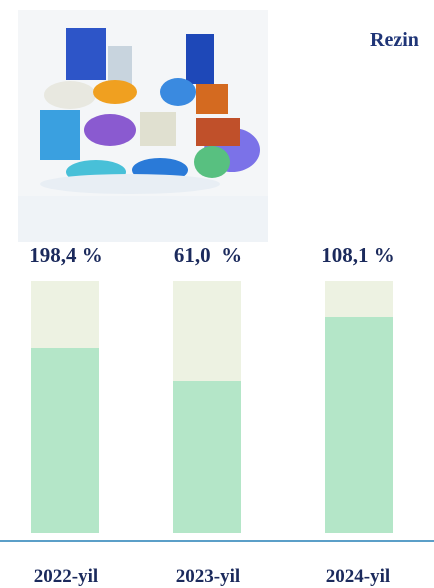 Image resolution: width=434 pixels, height=588 pixels. What do you see at coordinates (208, 255) in the screenshot?
I see `value-label: 61,0 %` at bounding box center [208, 255].